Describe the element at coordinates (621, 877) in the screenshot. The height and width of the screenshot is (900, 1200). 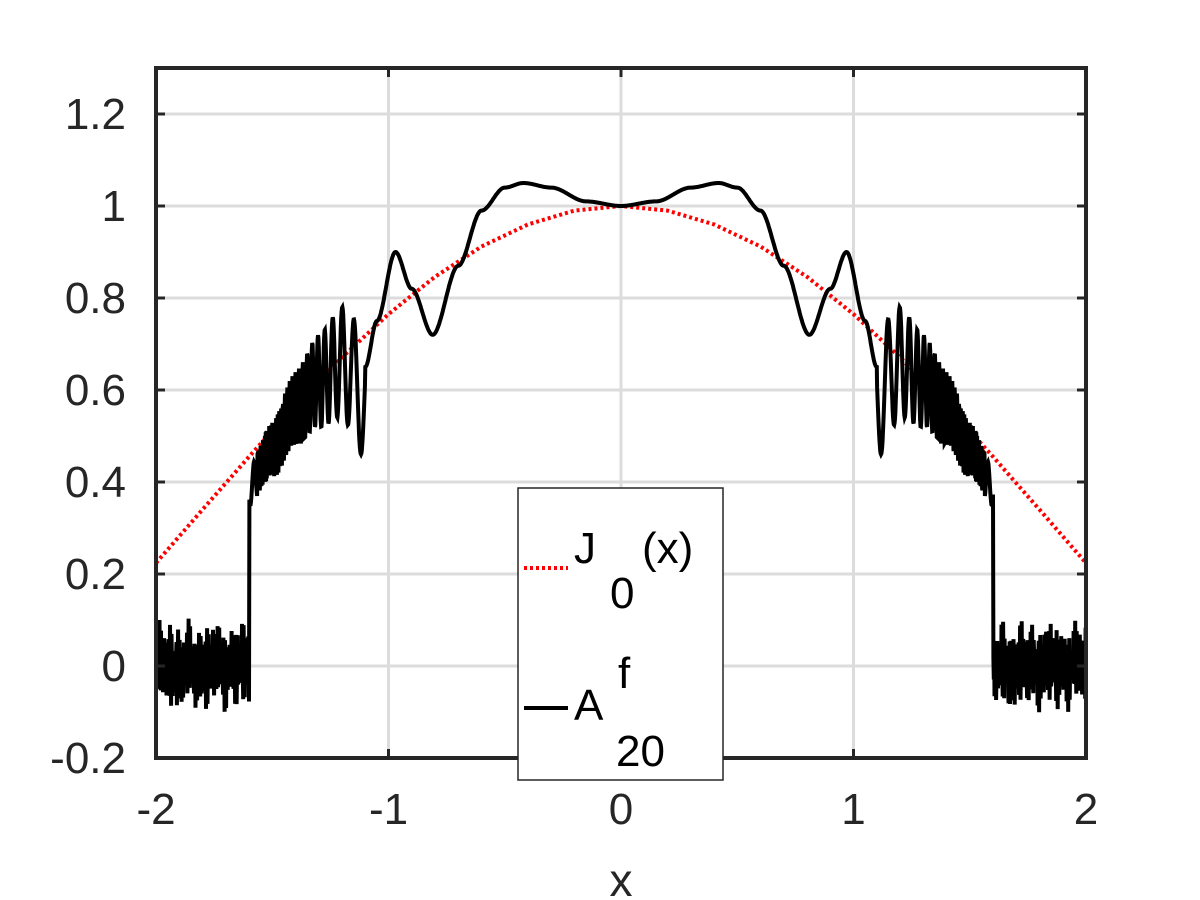
I see `x-axis-label: x` at that location.